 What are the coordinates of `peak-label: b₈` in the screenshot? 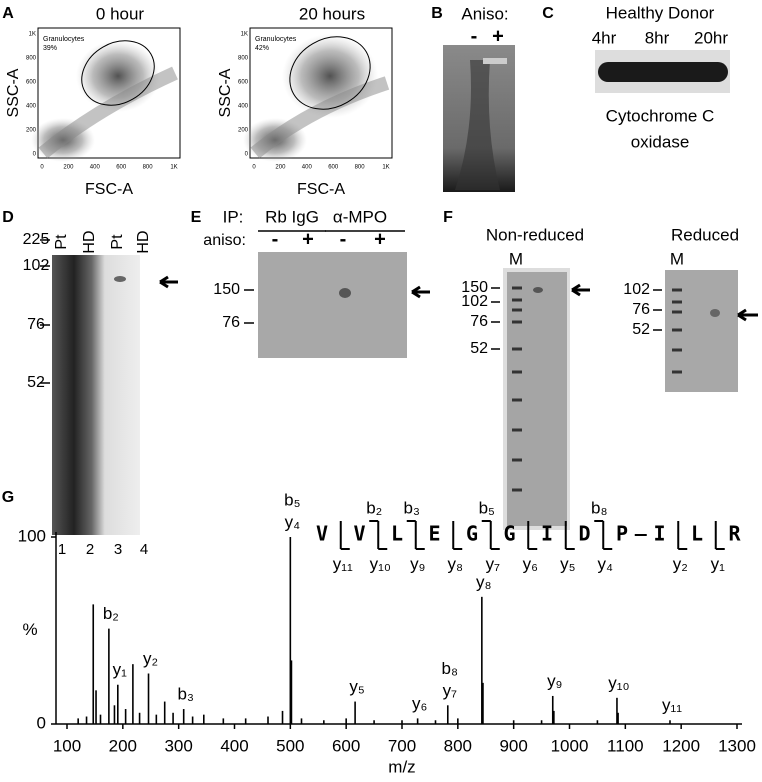 It's located at (450, 668).